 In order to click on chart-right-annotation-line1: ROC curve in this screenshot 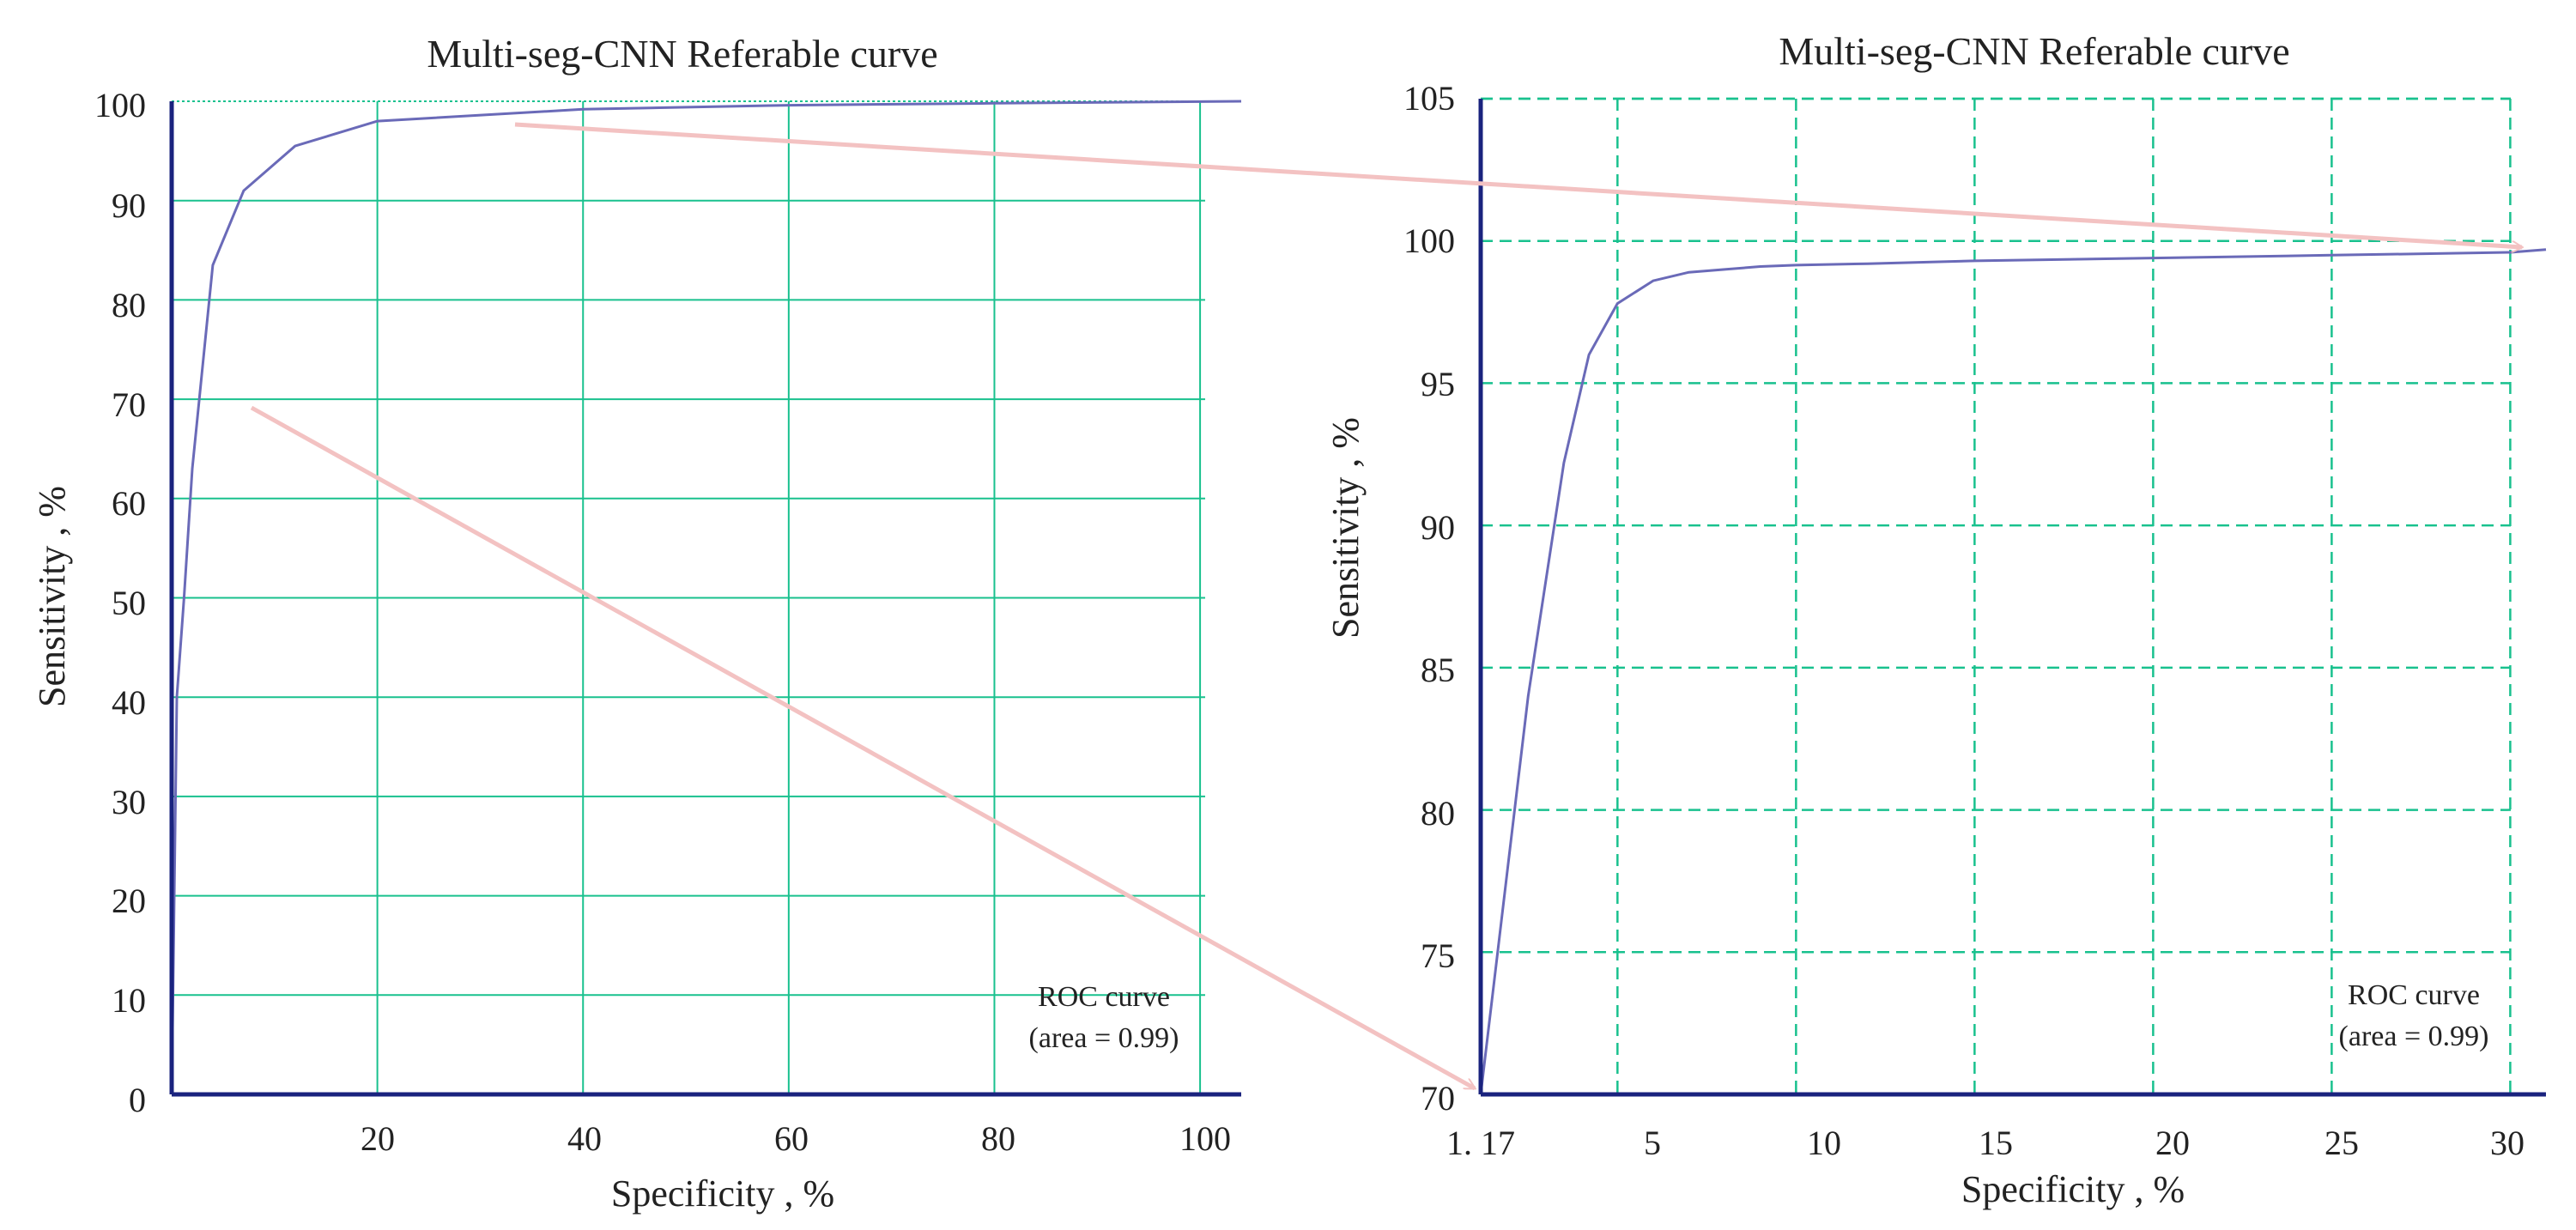, I will do `click(2414, 995)`.